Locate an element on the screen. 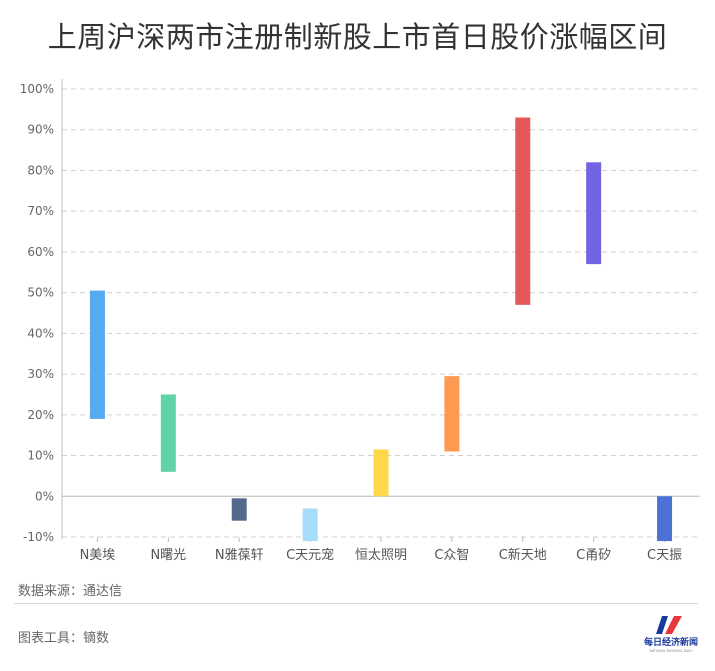 Image resolution: width=715 pixels, height=671 pixels. logo-subtext: NATIONAL BUSINESS DAILY is located at coordinates (671, 651).